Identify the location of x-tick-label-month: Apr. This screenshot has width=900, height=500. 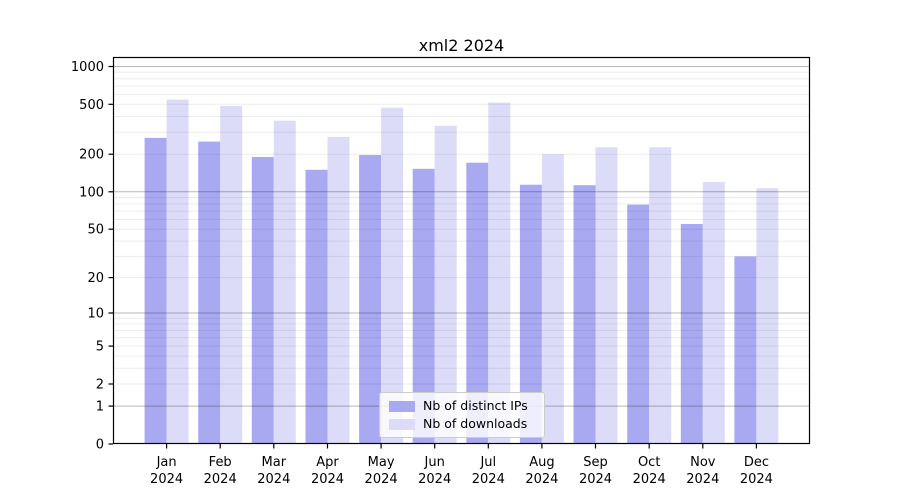
(327, 462).